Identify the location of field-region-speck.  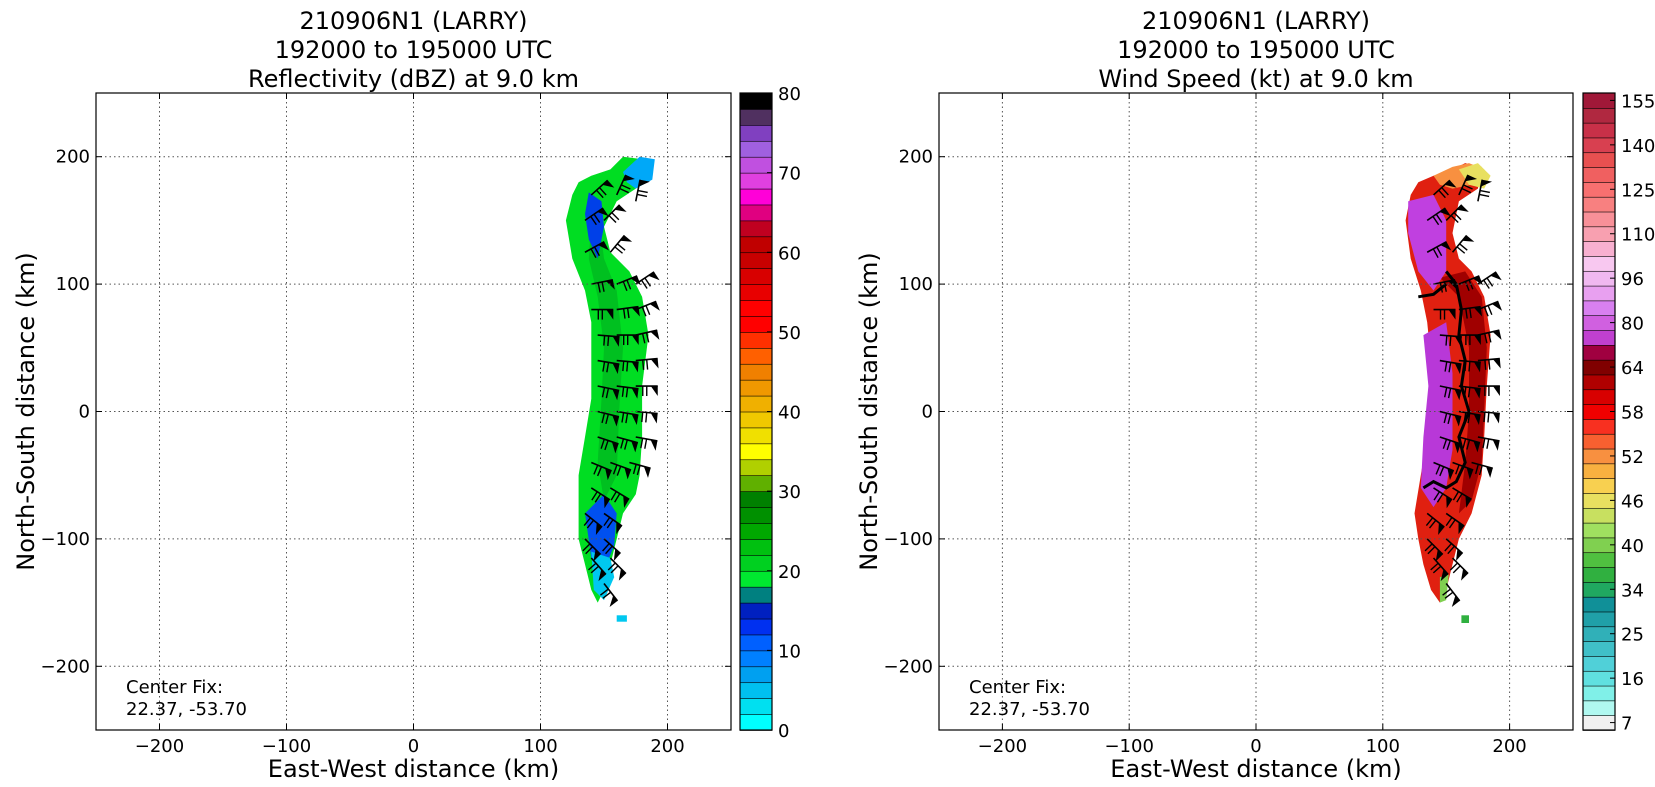
(1465, 619).